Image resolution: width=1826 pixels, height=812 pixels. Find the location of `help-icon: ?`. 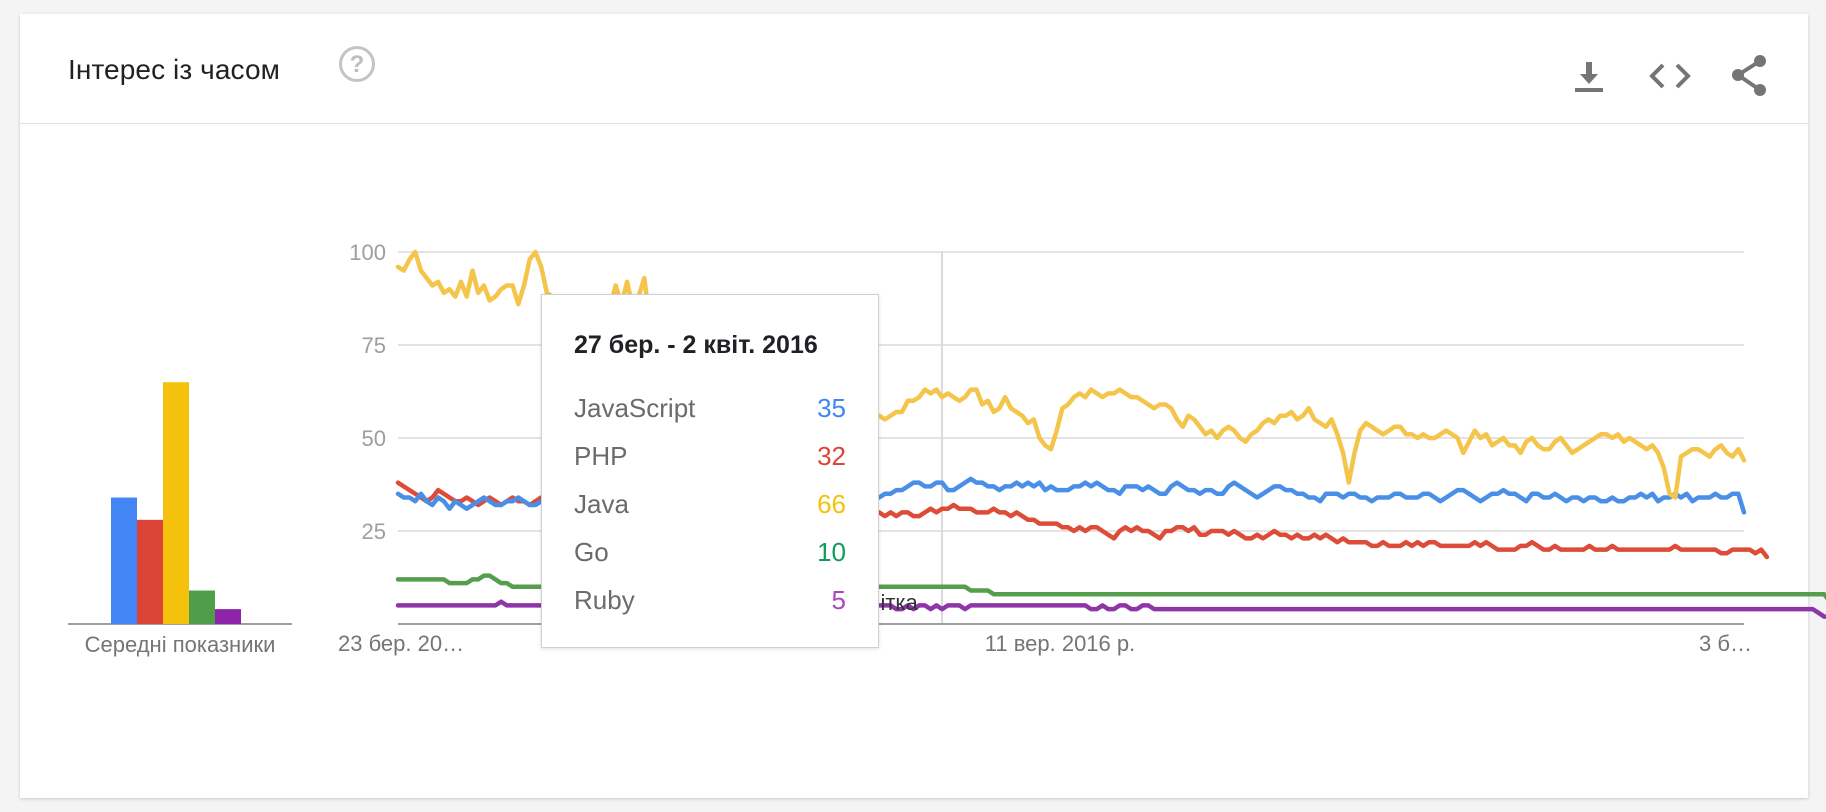

help-icon: ? is located at coordinates (357, 64).